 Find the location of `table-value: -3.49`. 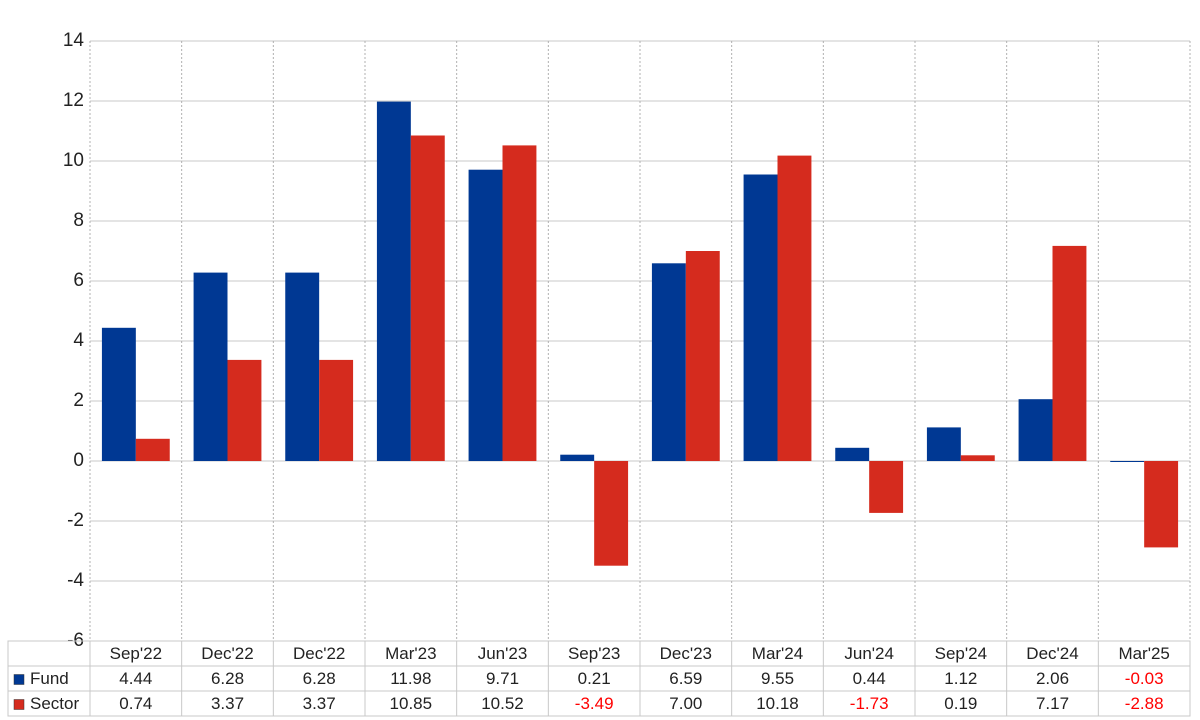

table-value: -3.49 is located at coordinates (594, 703).